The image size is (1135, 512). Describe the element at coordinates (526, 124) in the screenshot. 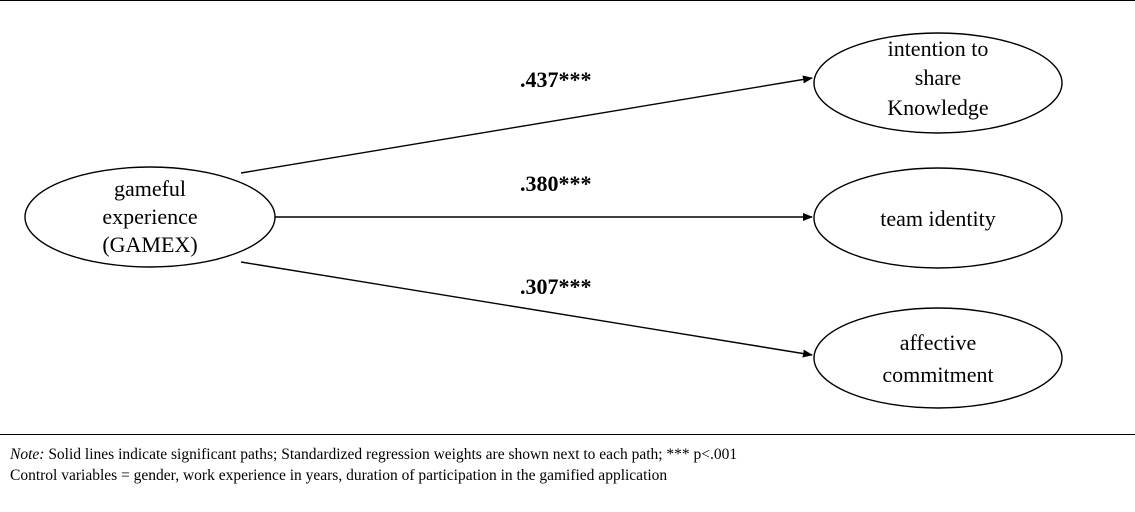

I see `path-arrow-intention` at that location.